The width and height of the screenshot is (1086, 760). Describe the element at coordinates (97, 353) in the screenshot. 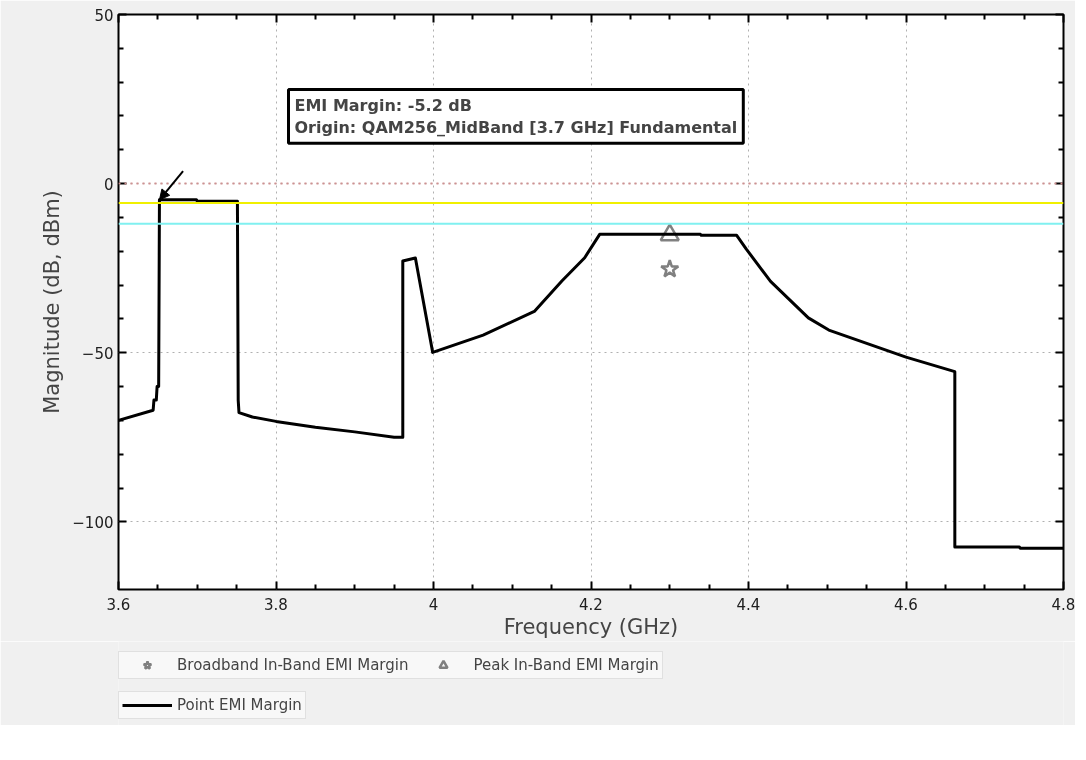

I see `y-tick-label: −50` at that location.